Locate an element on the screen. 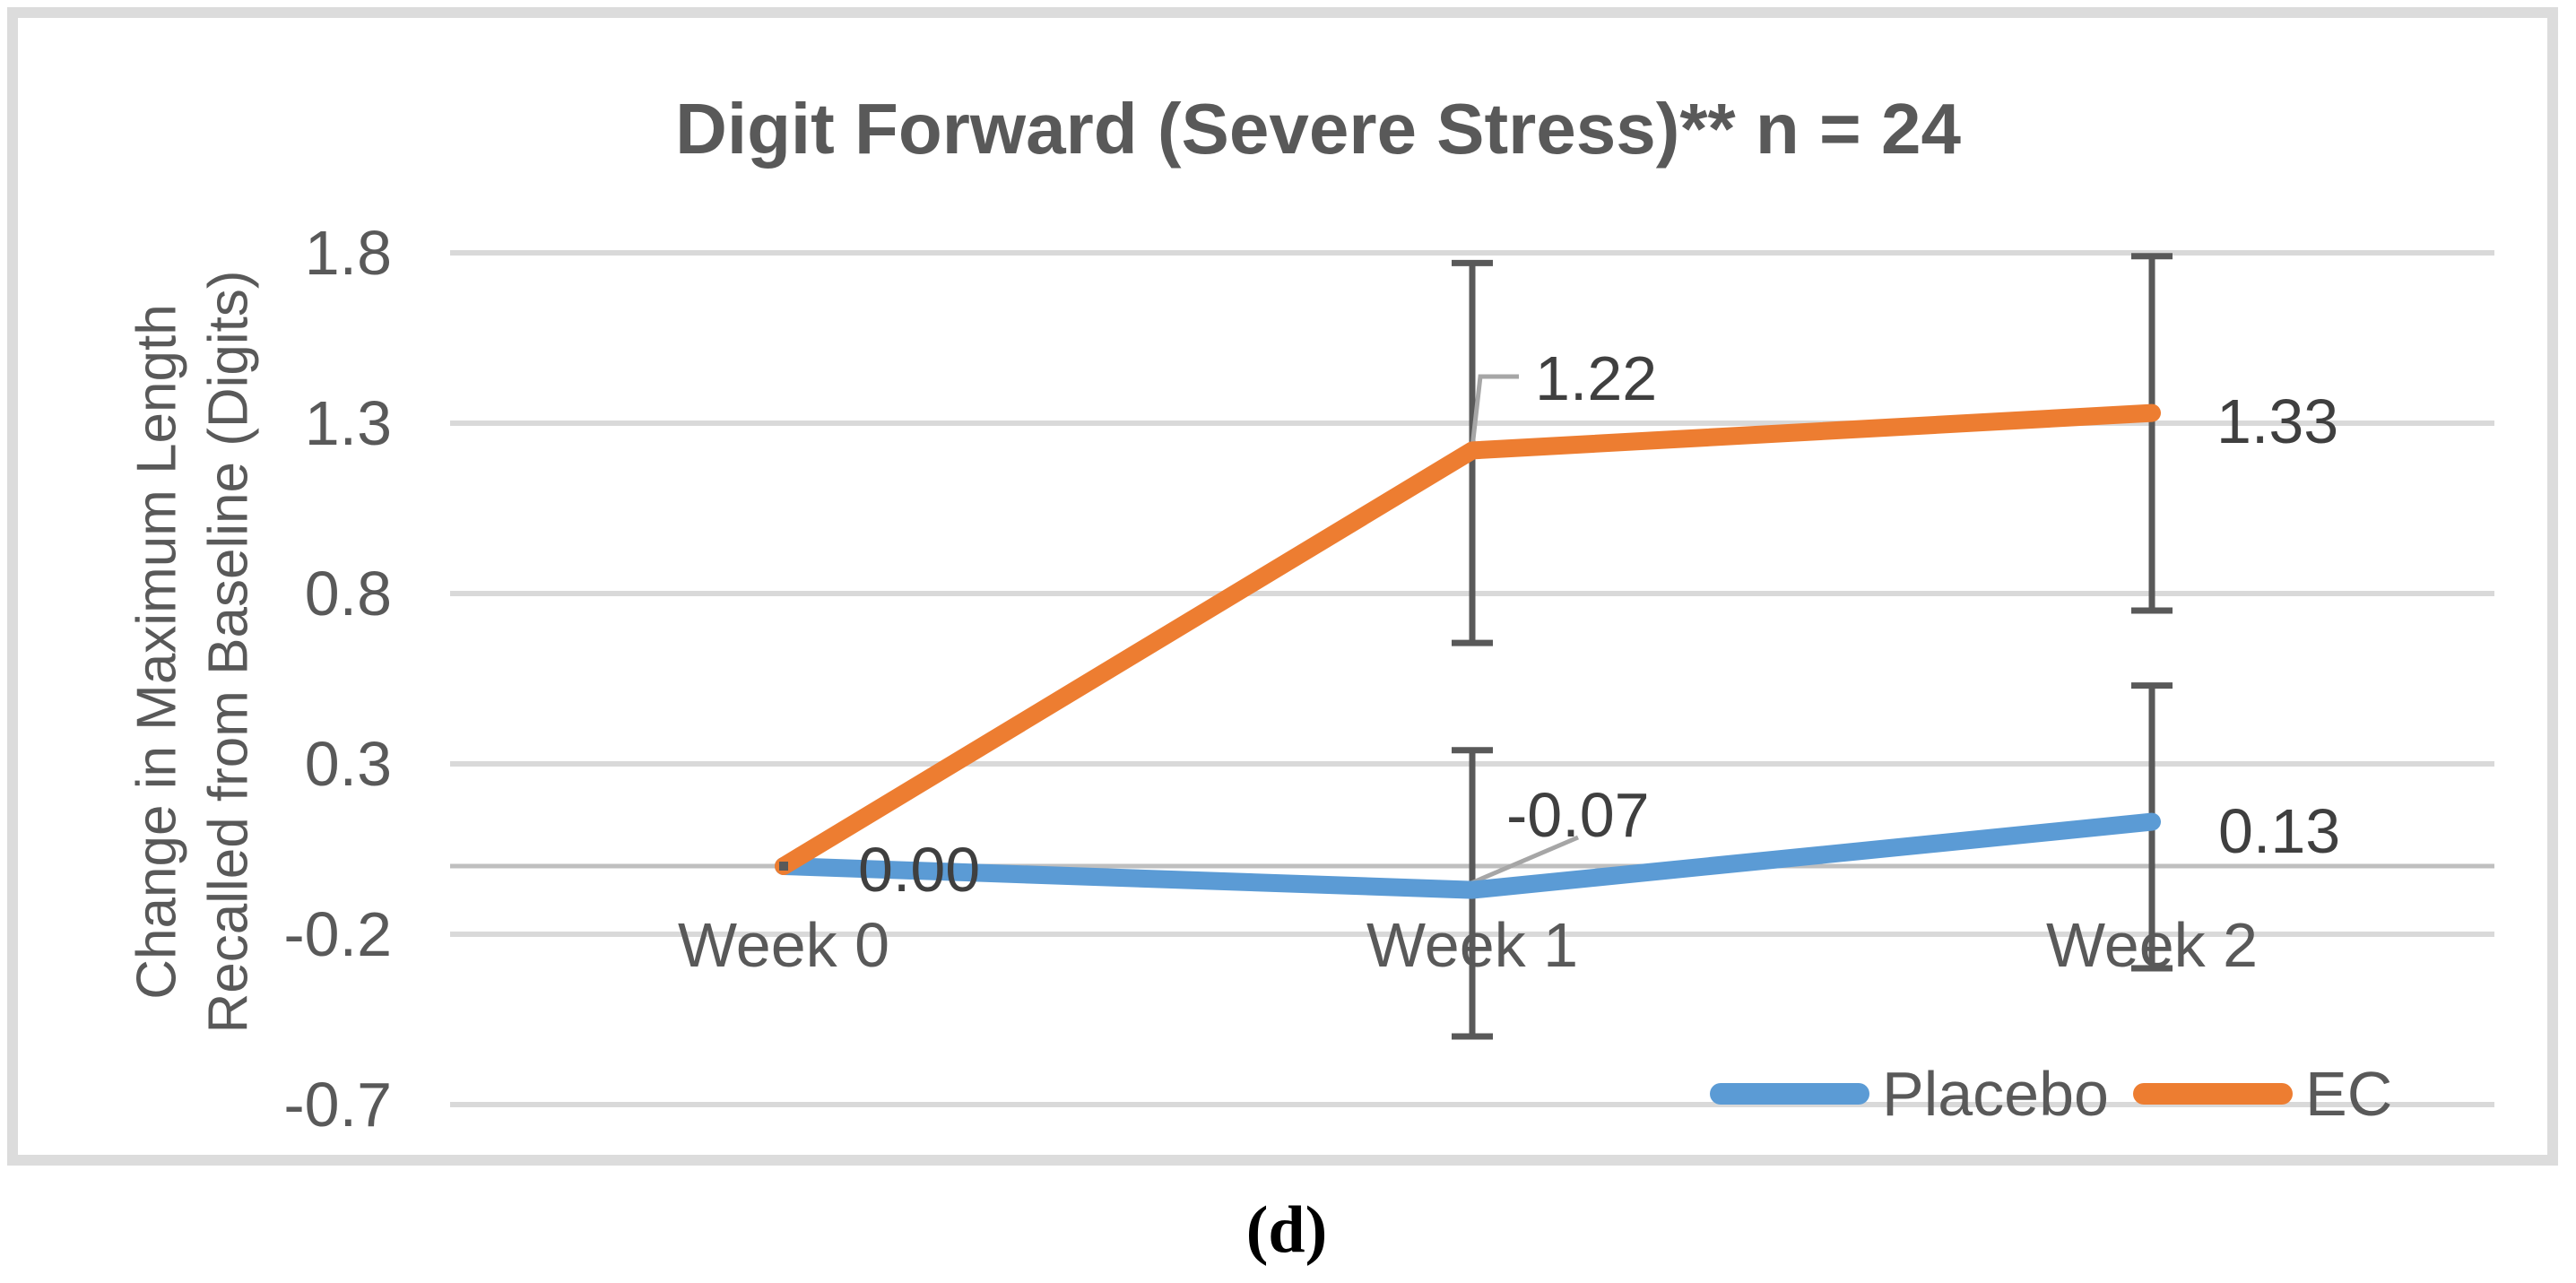 This screenshot has width=2576, height=1283. x-category-label: Week 0 is located at coordinates (783, 945).